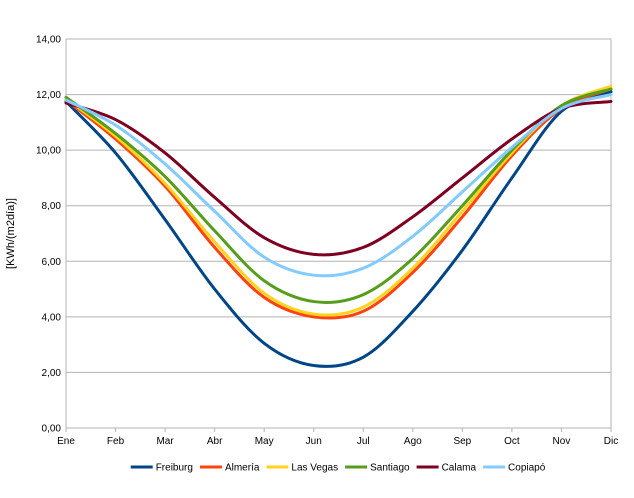 The width and height of the screenshot is (634, 498). What do you see at coordinates (314, 441) in the screenshot?
I see `x-tick-label: Jun` at bounding box center [314, 441].